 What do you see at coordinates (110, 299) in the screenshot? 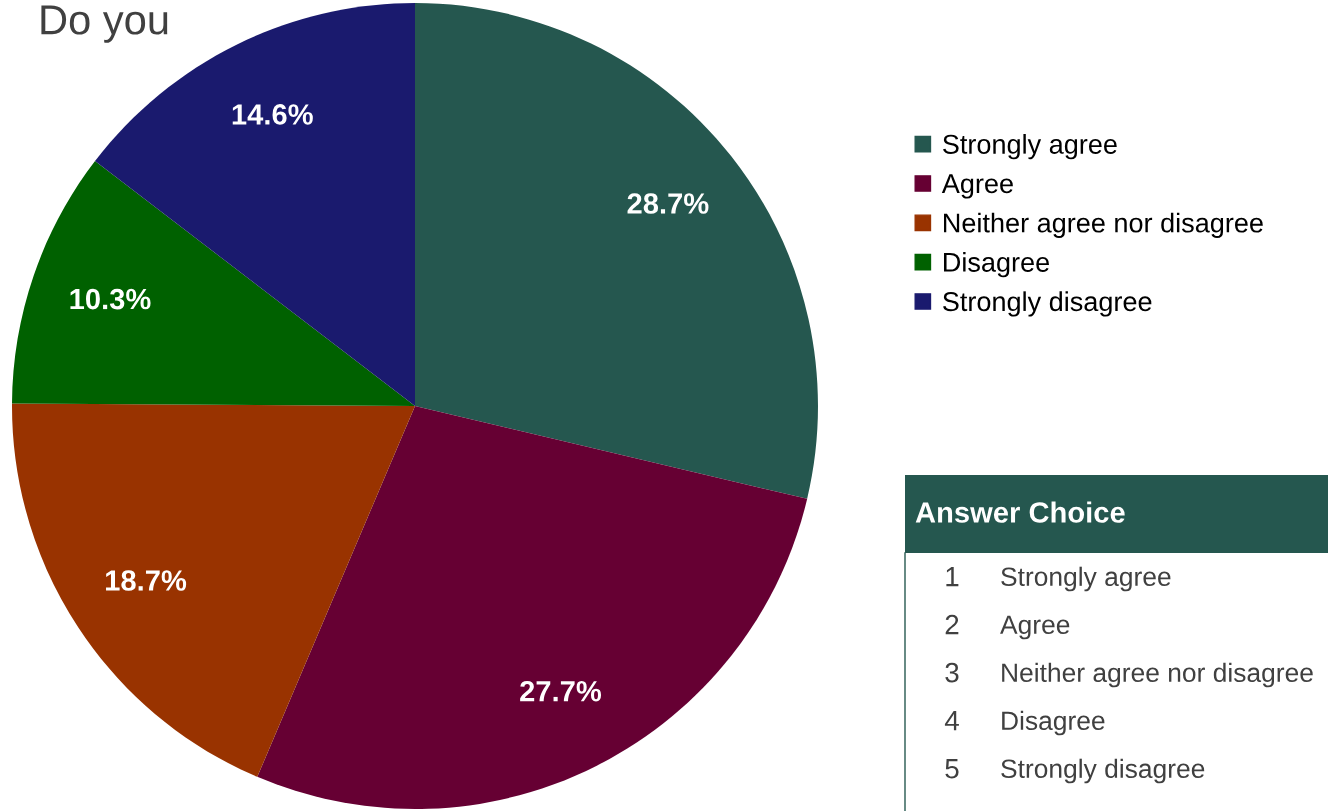
I see `data-label: 10.3%` at bounding box center [110, 299].